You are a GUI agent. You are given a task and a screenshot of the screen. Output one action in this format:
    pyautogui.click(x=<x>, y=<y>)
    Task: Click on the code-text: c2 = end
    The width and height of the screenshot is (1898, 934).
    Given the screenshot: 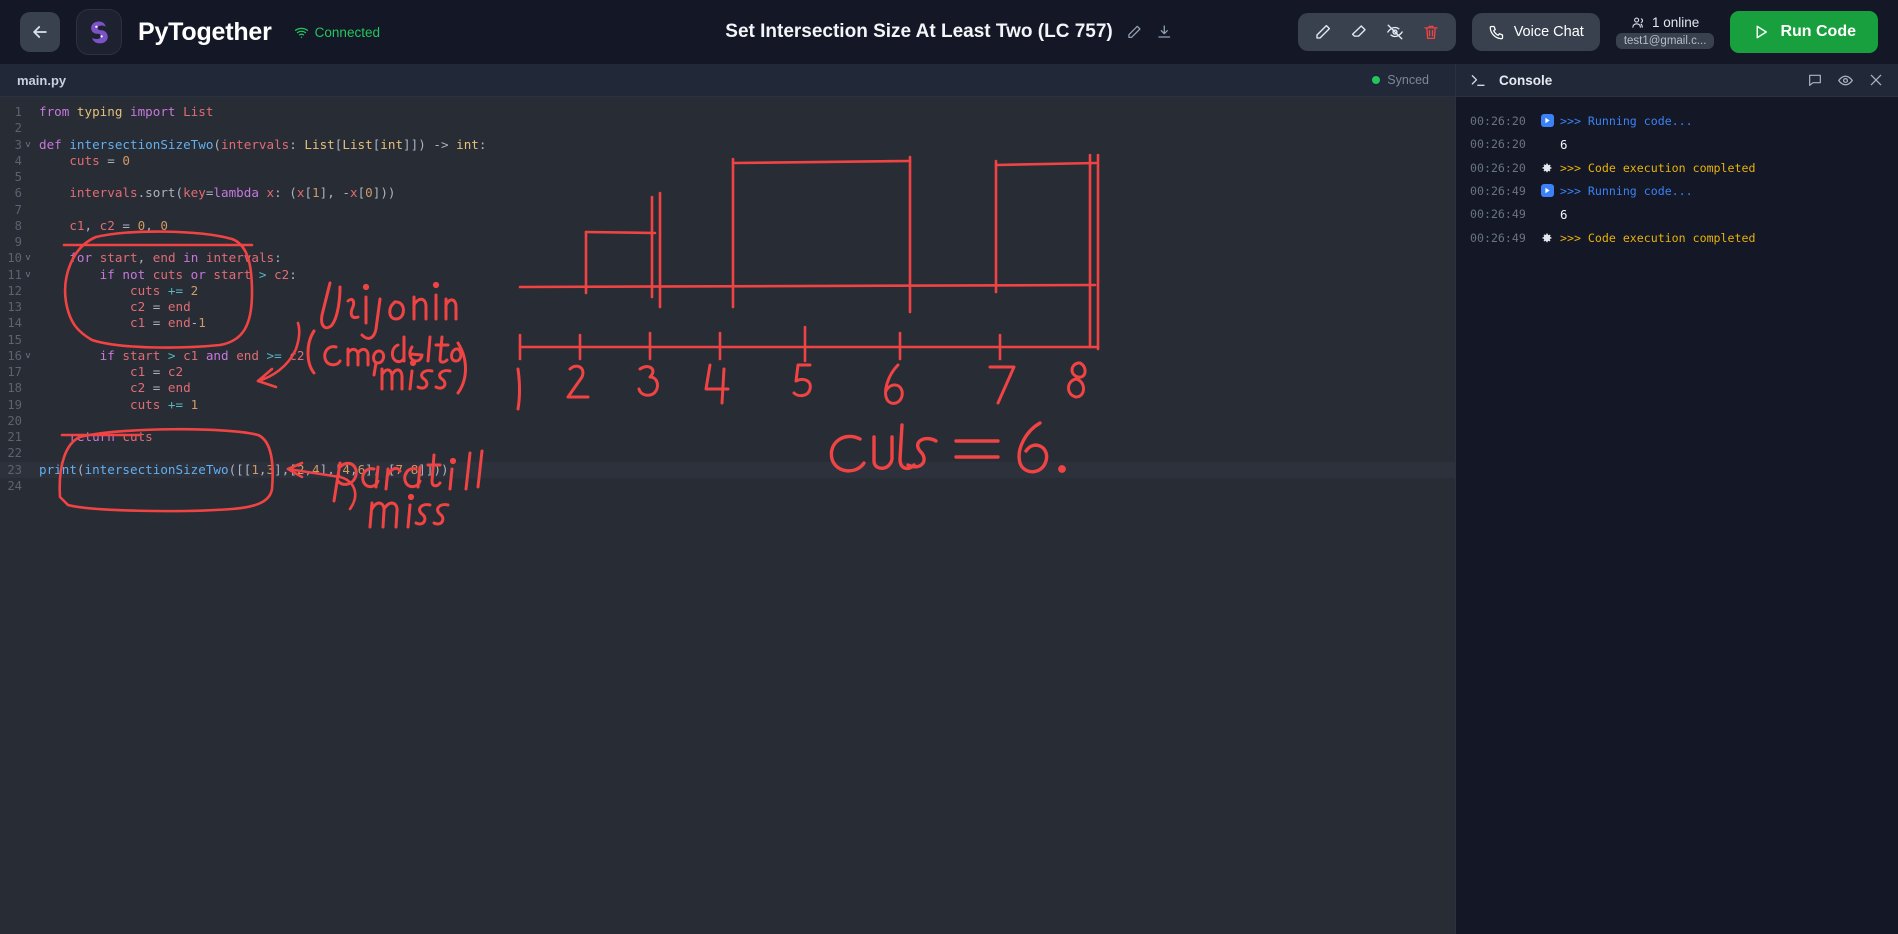 What is the action you would take?
    pyautogui.click(x=115, y=306)
    